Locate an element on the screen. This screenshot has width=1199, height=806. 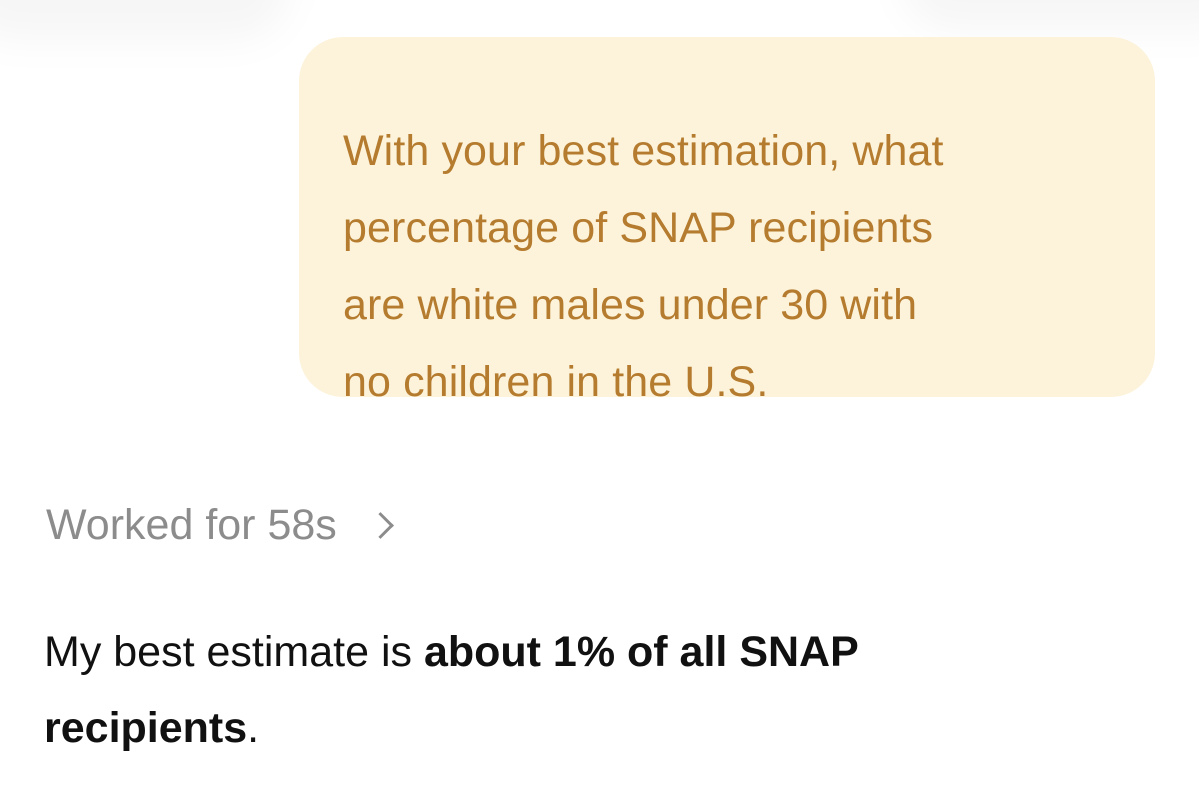
top-left-shadow is located at coordinates (145, 20).